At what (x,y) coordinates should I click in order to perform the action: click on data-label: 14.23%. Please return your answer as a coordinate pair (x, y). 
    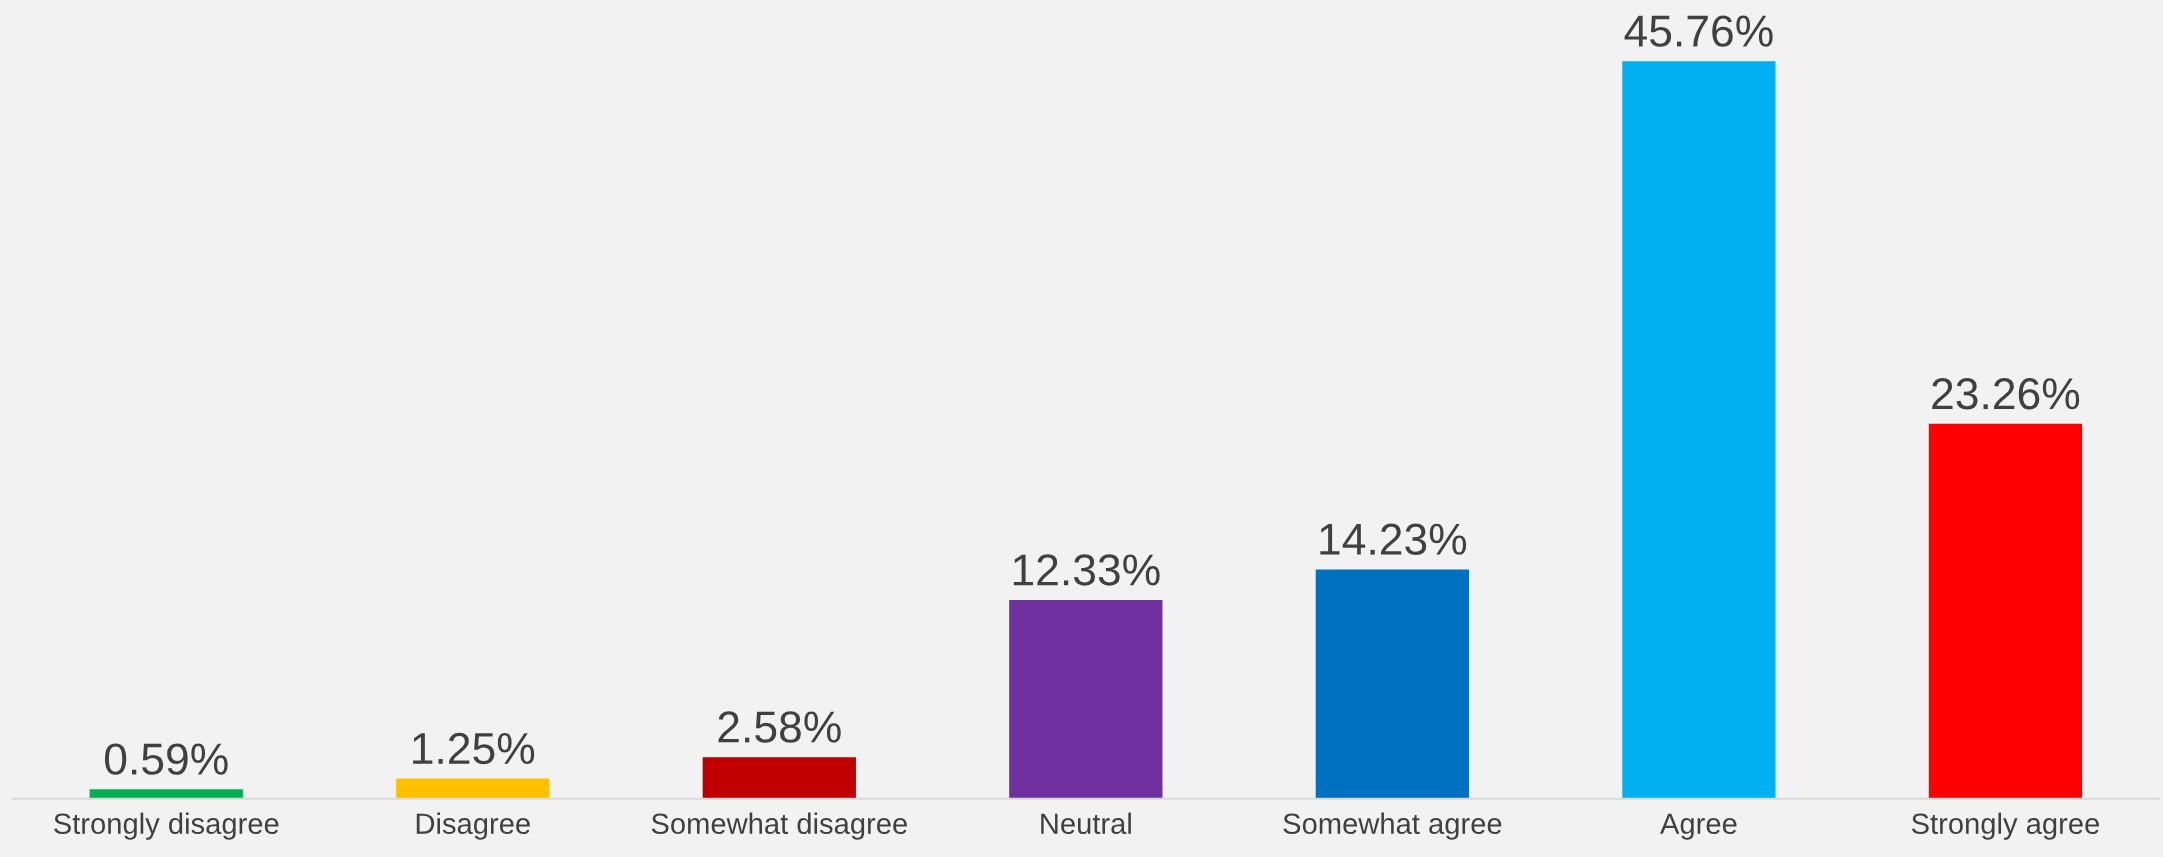
    Looking at the image, I should click on (1393, 539).